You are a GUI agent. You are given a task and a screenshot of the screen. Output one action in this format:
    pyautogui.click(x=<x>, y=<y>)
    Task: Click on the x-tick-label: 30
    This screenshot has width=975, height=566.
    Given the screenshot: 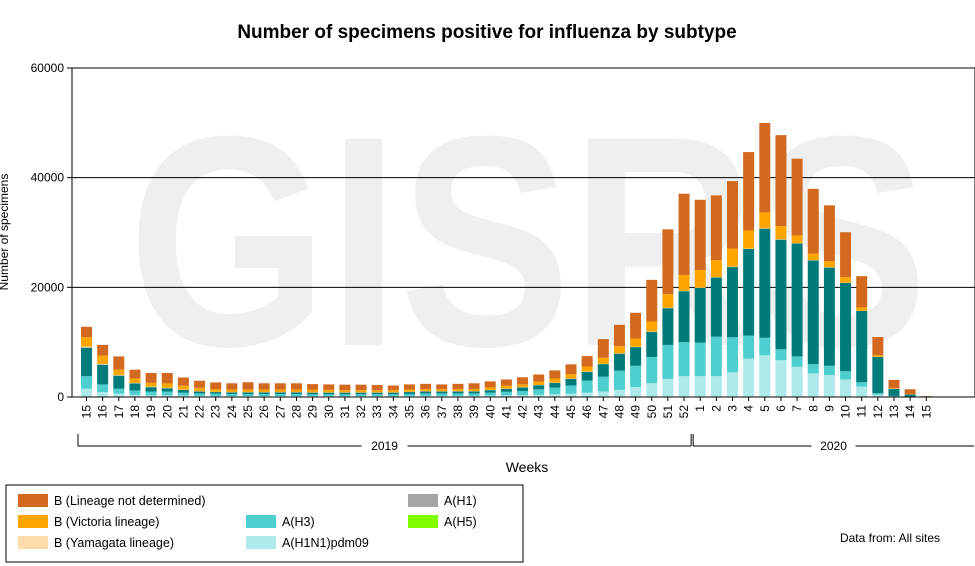 What is the action you would take?
    pyautogui.click(x=329, y=412)
    